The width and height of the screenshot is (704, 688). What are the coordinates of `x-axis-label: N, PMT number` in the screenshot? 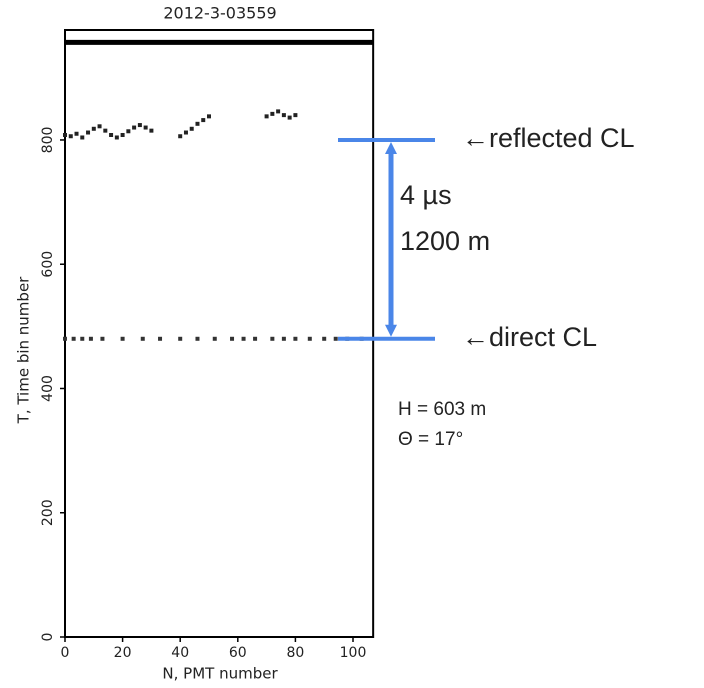 It's located at (220, 674).